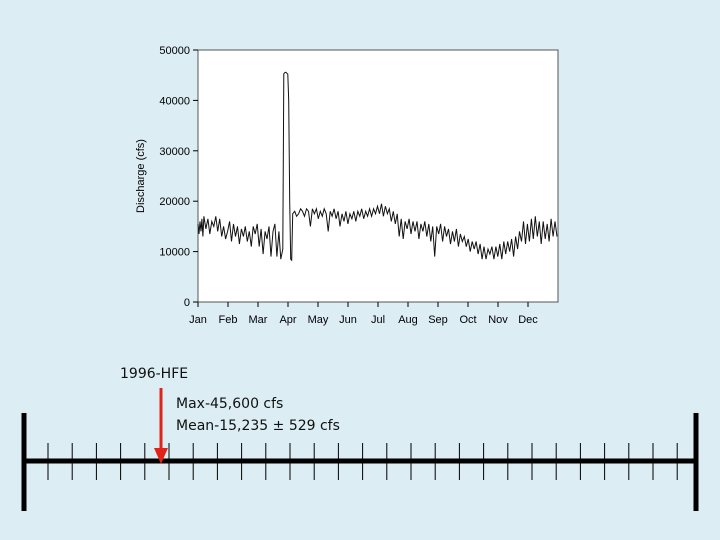 Image resolution: width=720 pixels, height=540 pixels. What do you see at coordinates (154, 374) in the screenshot?
I see `event-label: 1996-HFE` at bounding box center [154, 374].